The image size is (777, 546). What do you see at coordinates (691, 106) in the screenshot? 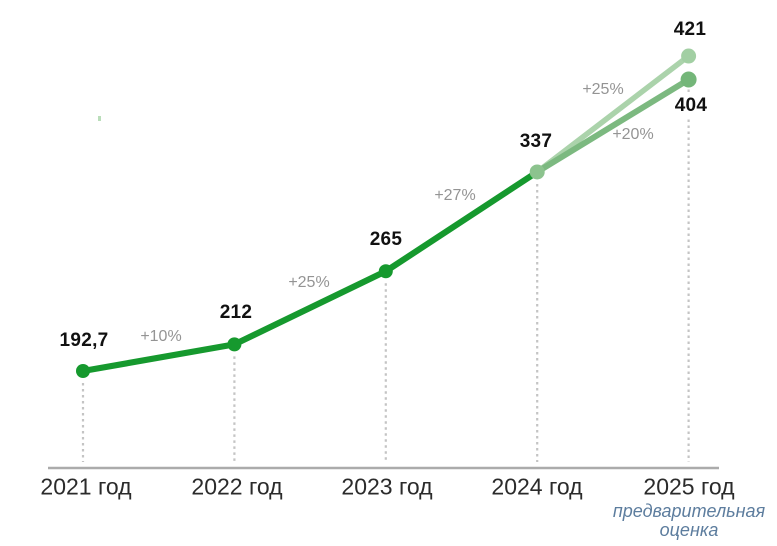
I see `value-label-2025-low: 404` at bounding box center [691, 106].